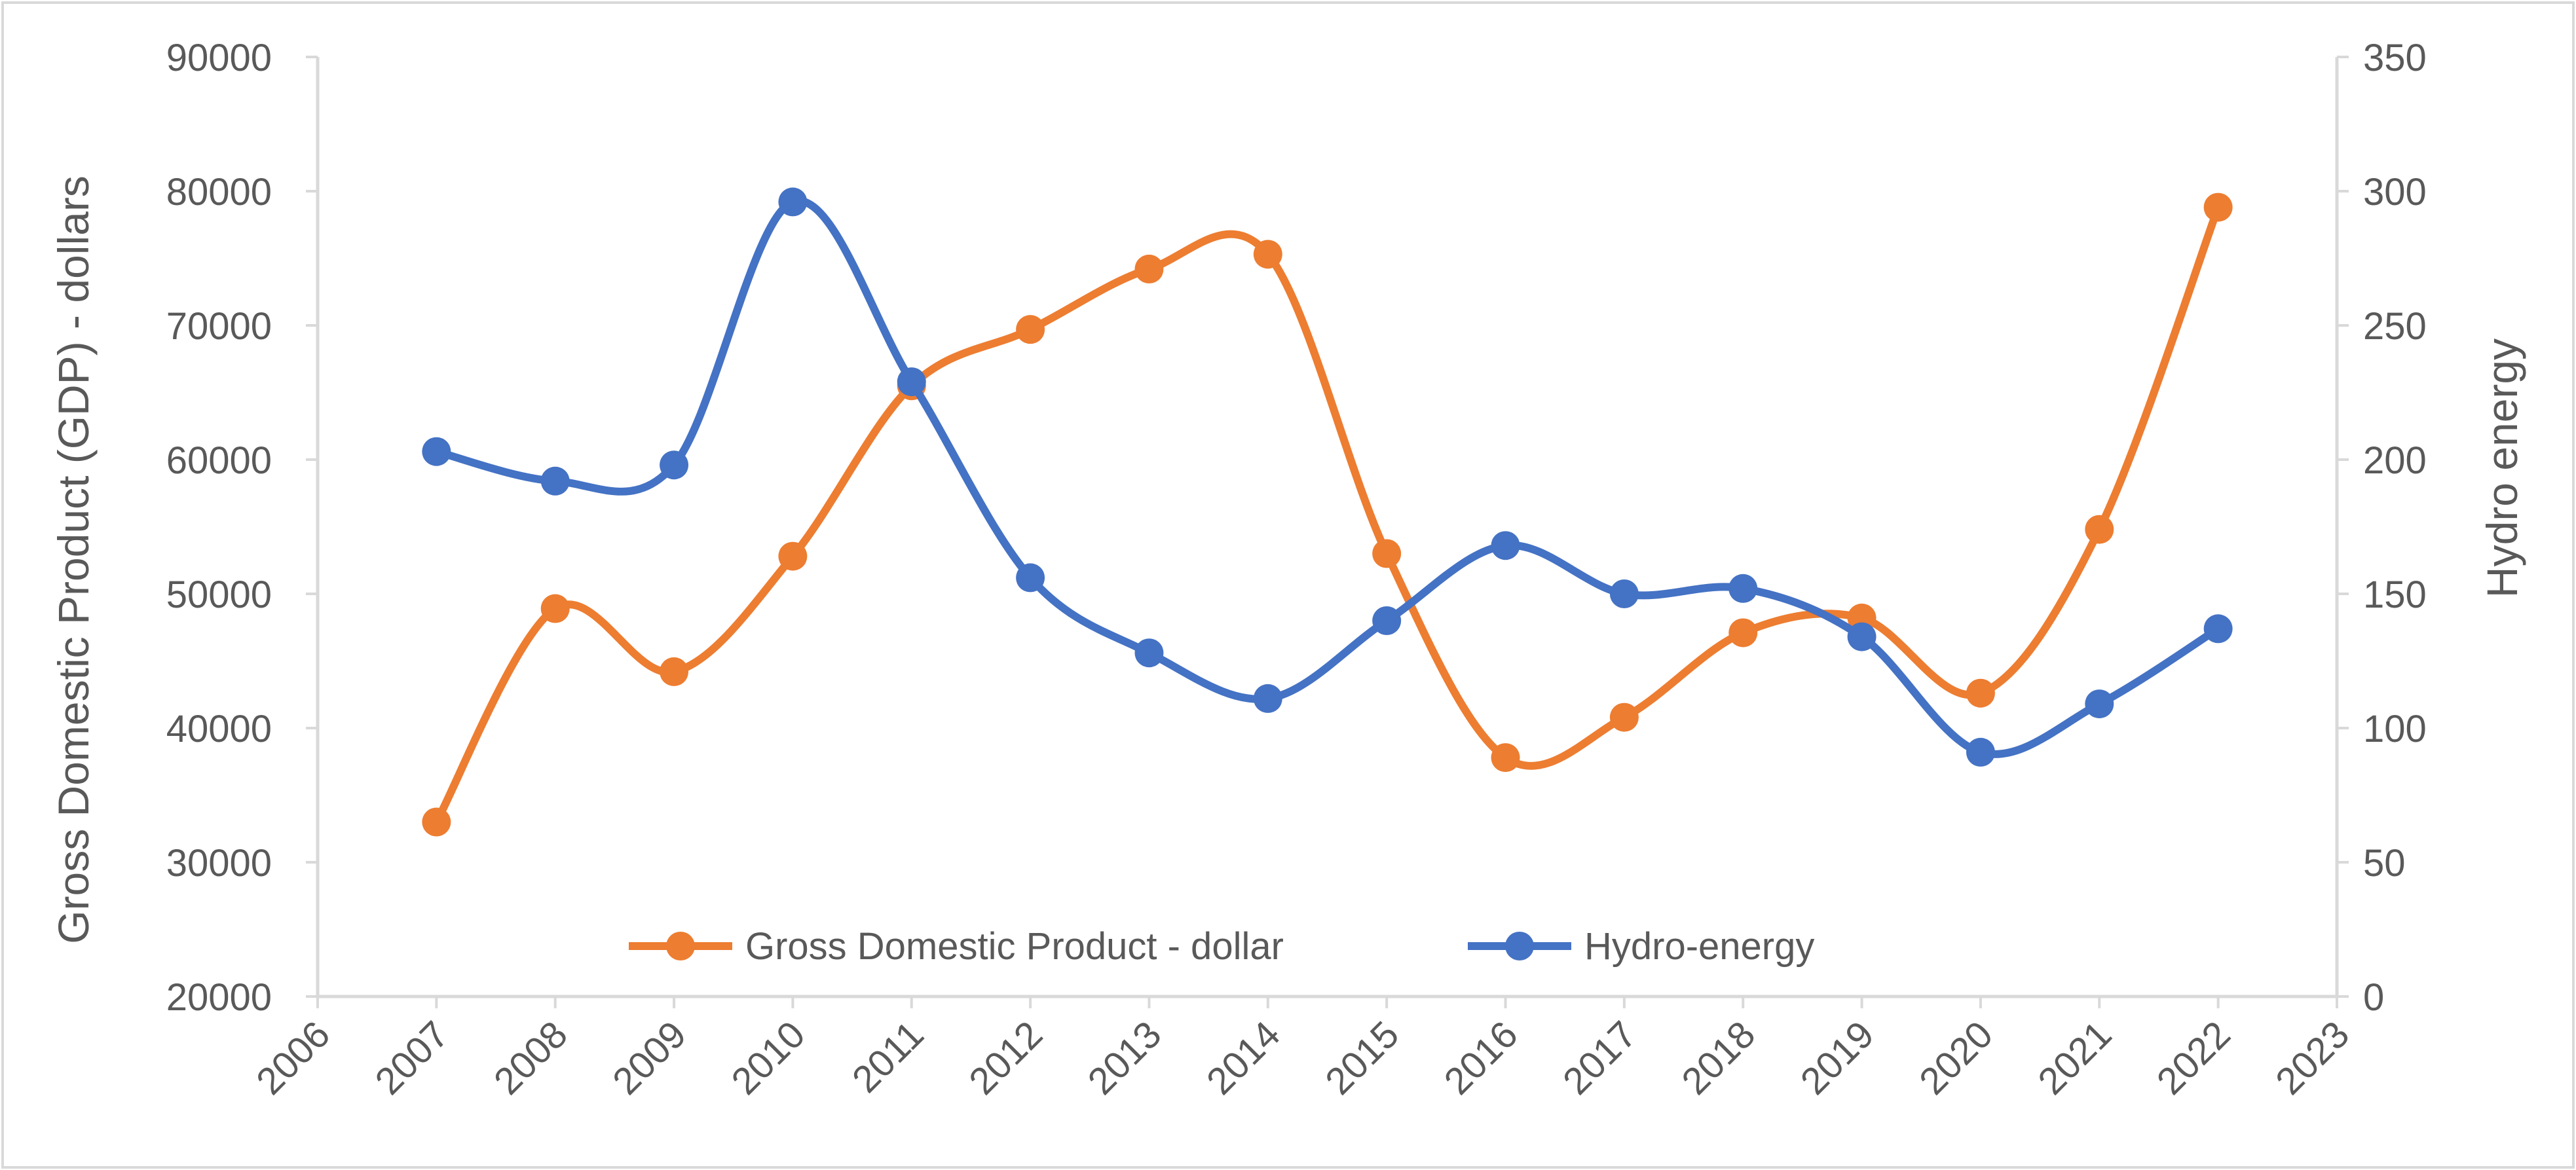  I want to click on data-point-gdp-2017, so click(1624, 718).